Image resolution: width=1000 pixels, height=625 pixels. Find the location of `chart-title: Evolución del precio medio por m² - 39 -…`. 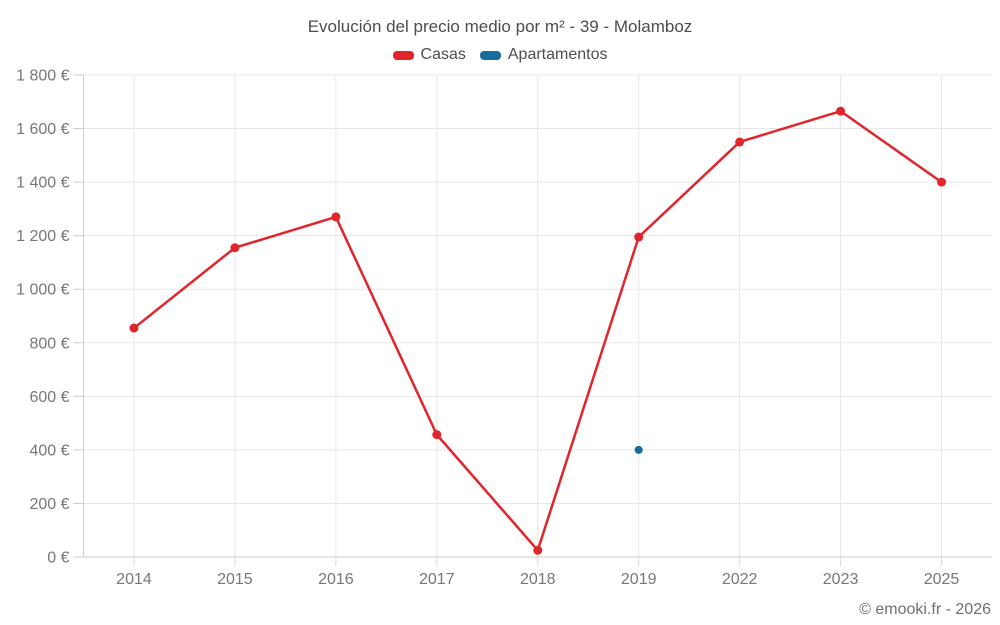

chart-title: Evolución del precio medio por m² - 39 -… is located at coordinates (500, 26).